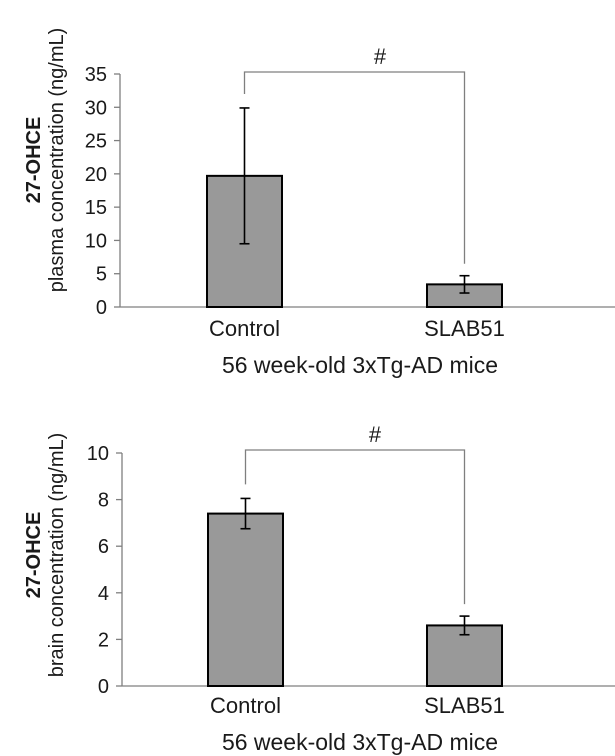 The image size is (615, 756). What do you see at coordinates (245, 600) in the screenshot?
I see `bar-control` at bounding box center [245, 600].